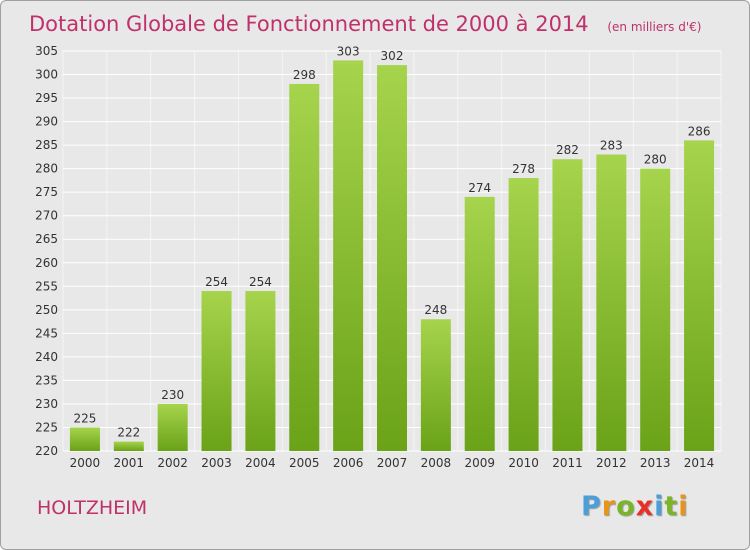 The width and height of the screenshot is (750, 550). What do you see at coordinates (655, 160) in the screenshot?
I see `bar-value-label: 280` at bounding box center [655, 160].